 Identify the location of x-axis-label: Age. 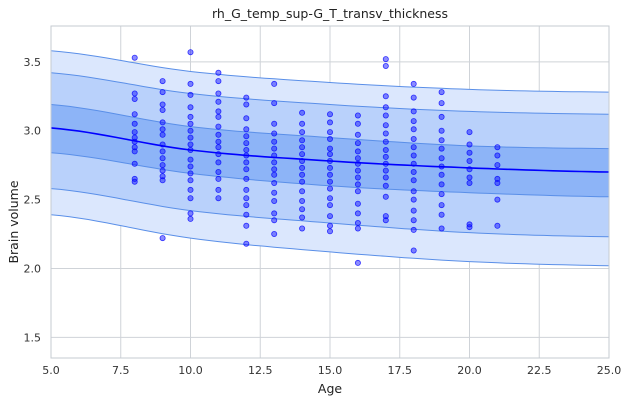
(330, 388).